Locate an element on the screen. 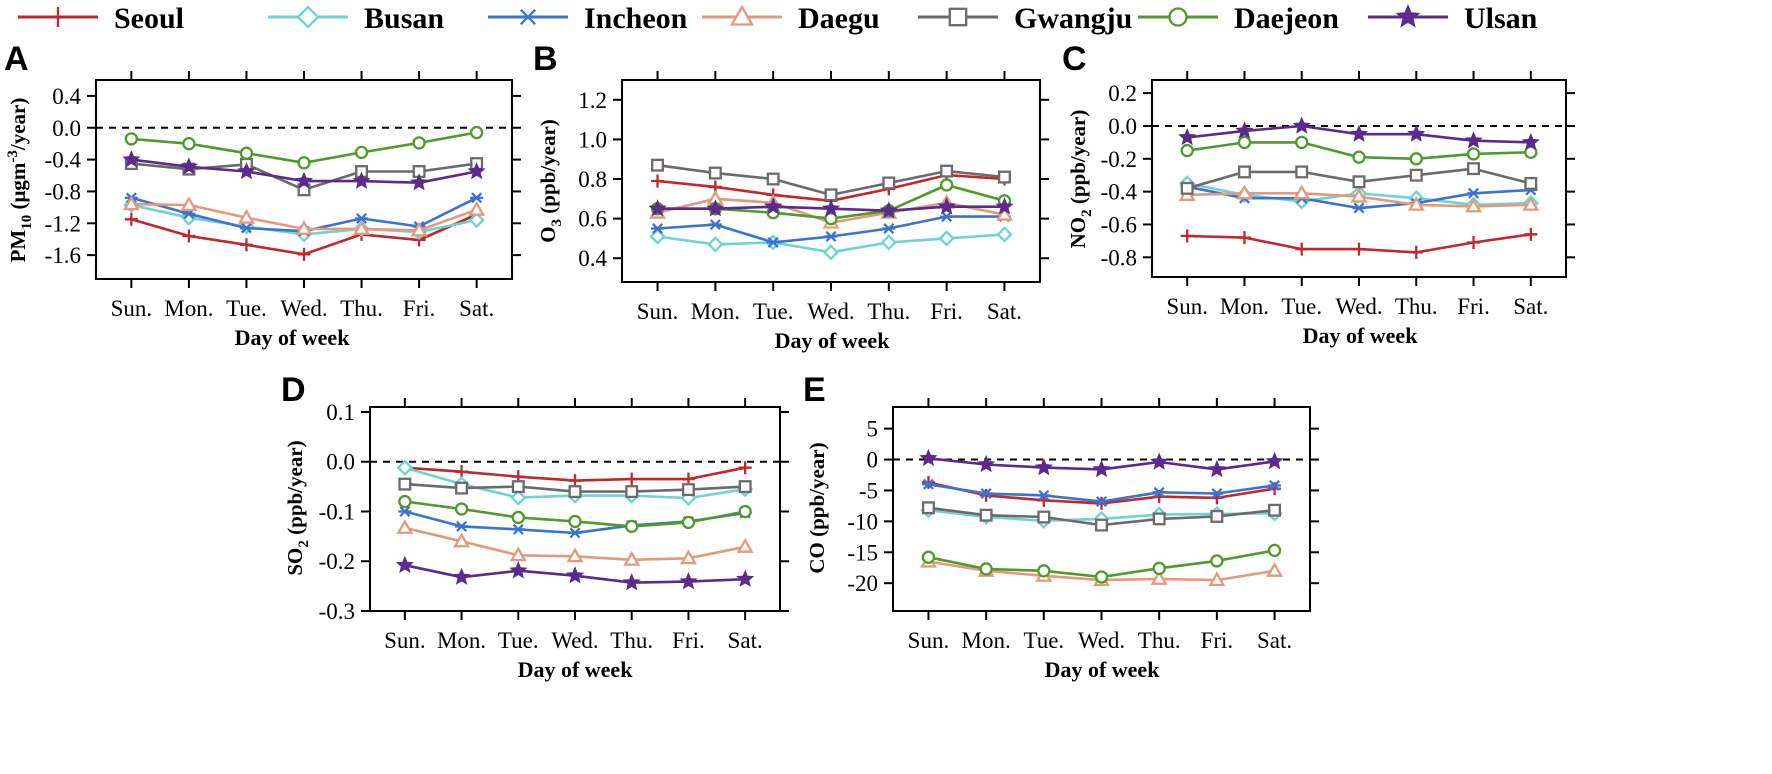  x-axis: Sun. Mon. Tue. Wed. Thu. Fri. Sat. is located at coordinates (1357, 195).